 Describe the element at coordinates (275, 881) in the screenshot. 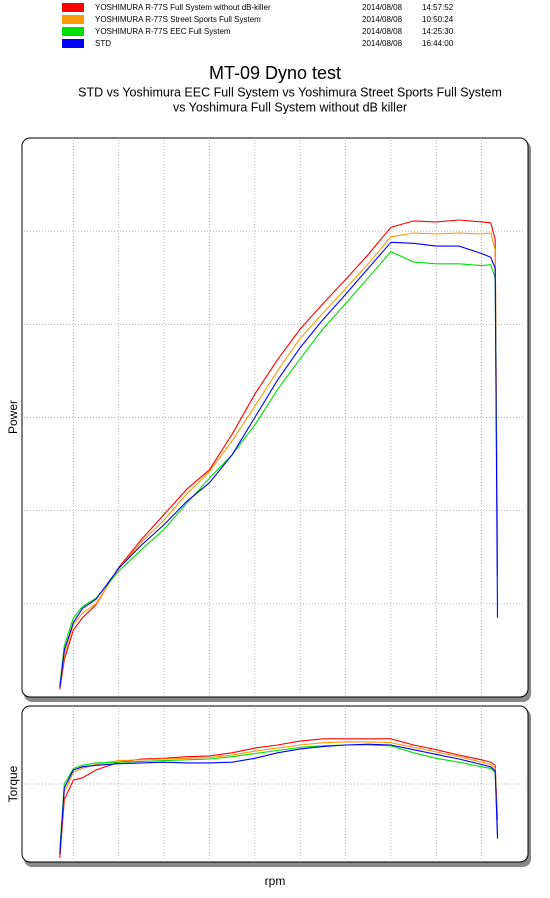

I see `x-axis-label: rpm` at that location.